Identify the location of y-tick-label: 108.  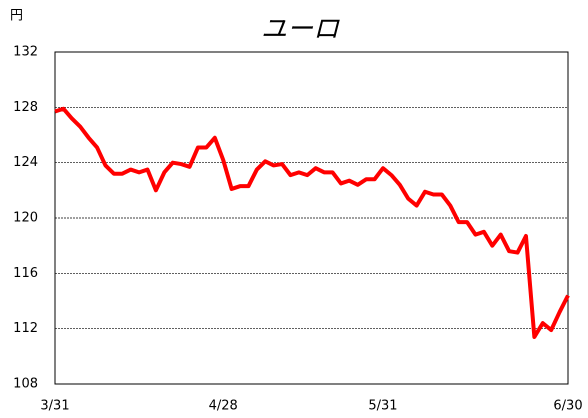
(25, 384).